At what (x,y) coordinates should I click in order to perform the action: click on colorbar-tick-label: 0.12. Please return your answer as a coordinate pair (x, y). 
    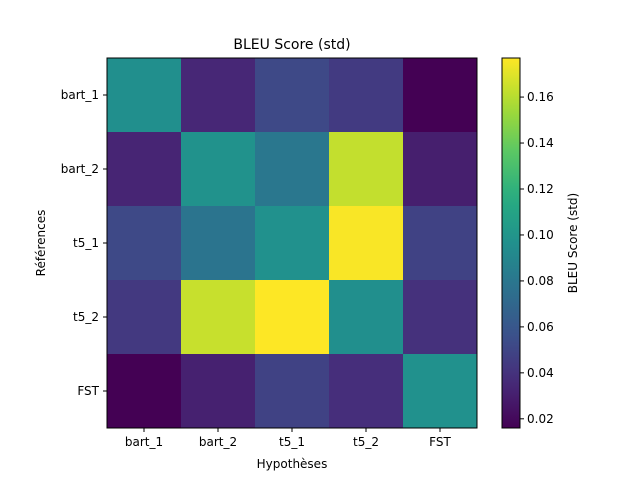
    Looking at the image, I should click on (540, 189).